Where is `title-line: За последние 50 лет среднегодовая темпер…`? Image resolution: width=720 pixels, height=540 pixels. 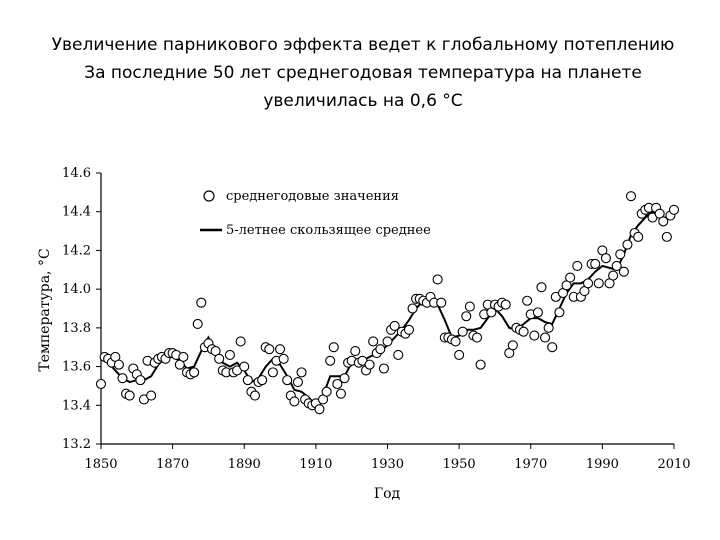
title-line: За последние 50 лет среднегодовая темпер… is located at coordinates (363, 73).